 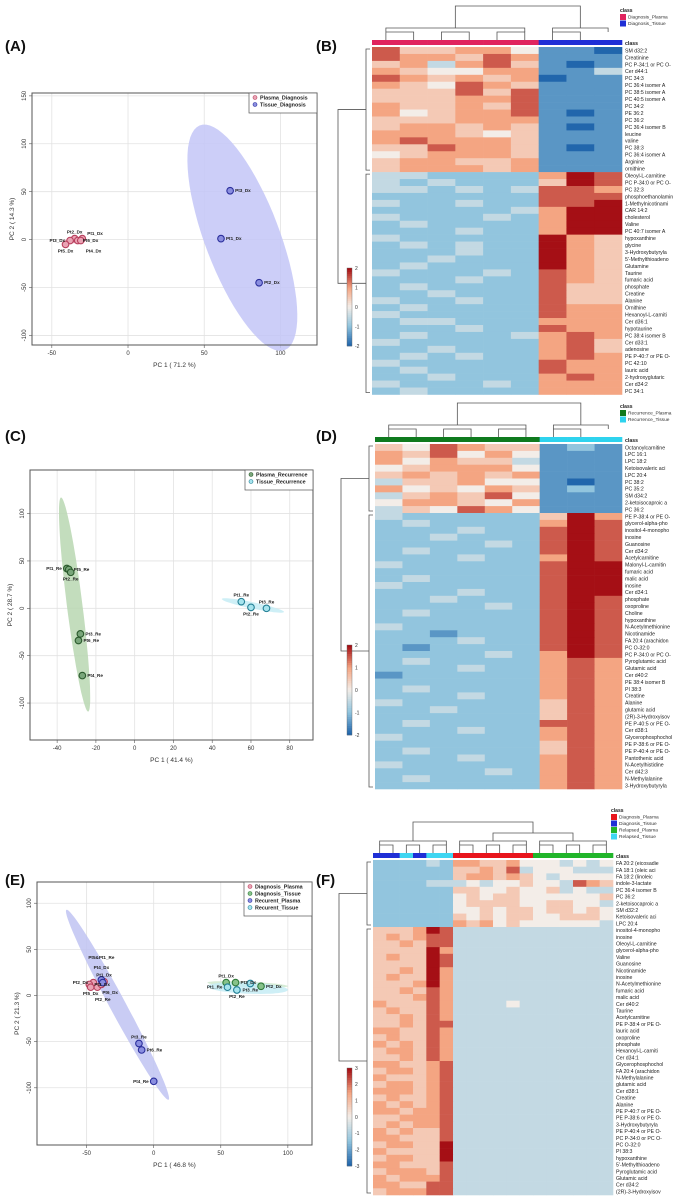 I want to click on row-label: PC O-32:0, so click(x=628, y=1146).